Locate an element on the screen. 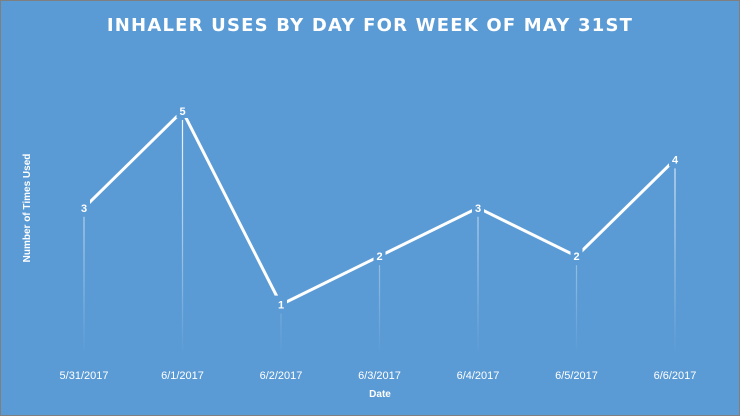  data-label: 4 is located at coordinates (675, 160).